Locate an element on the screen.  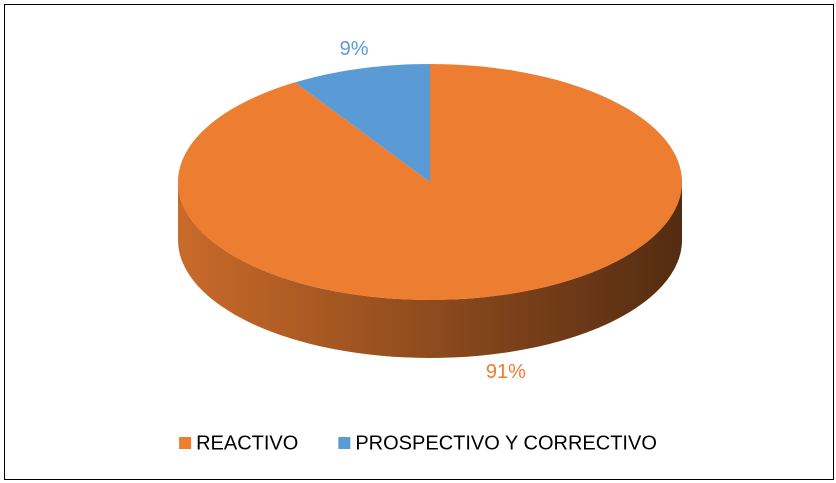
data-label: 91% is located at coordinates (506, 372).